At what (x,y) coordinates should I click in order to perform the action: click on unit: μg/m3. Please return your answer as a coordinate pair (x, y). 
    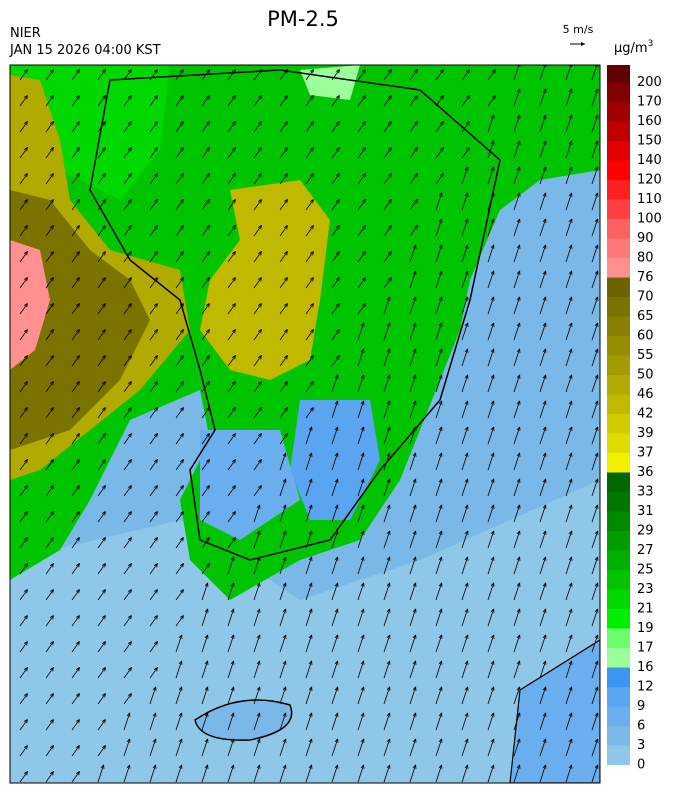
    Looking at the image, I should click on (633, 47).